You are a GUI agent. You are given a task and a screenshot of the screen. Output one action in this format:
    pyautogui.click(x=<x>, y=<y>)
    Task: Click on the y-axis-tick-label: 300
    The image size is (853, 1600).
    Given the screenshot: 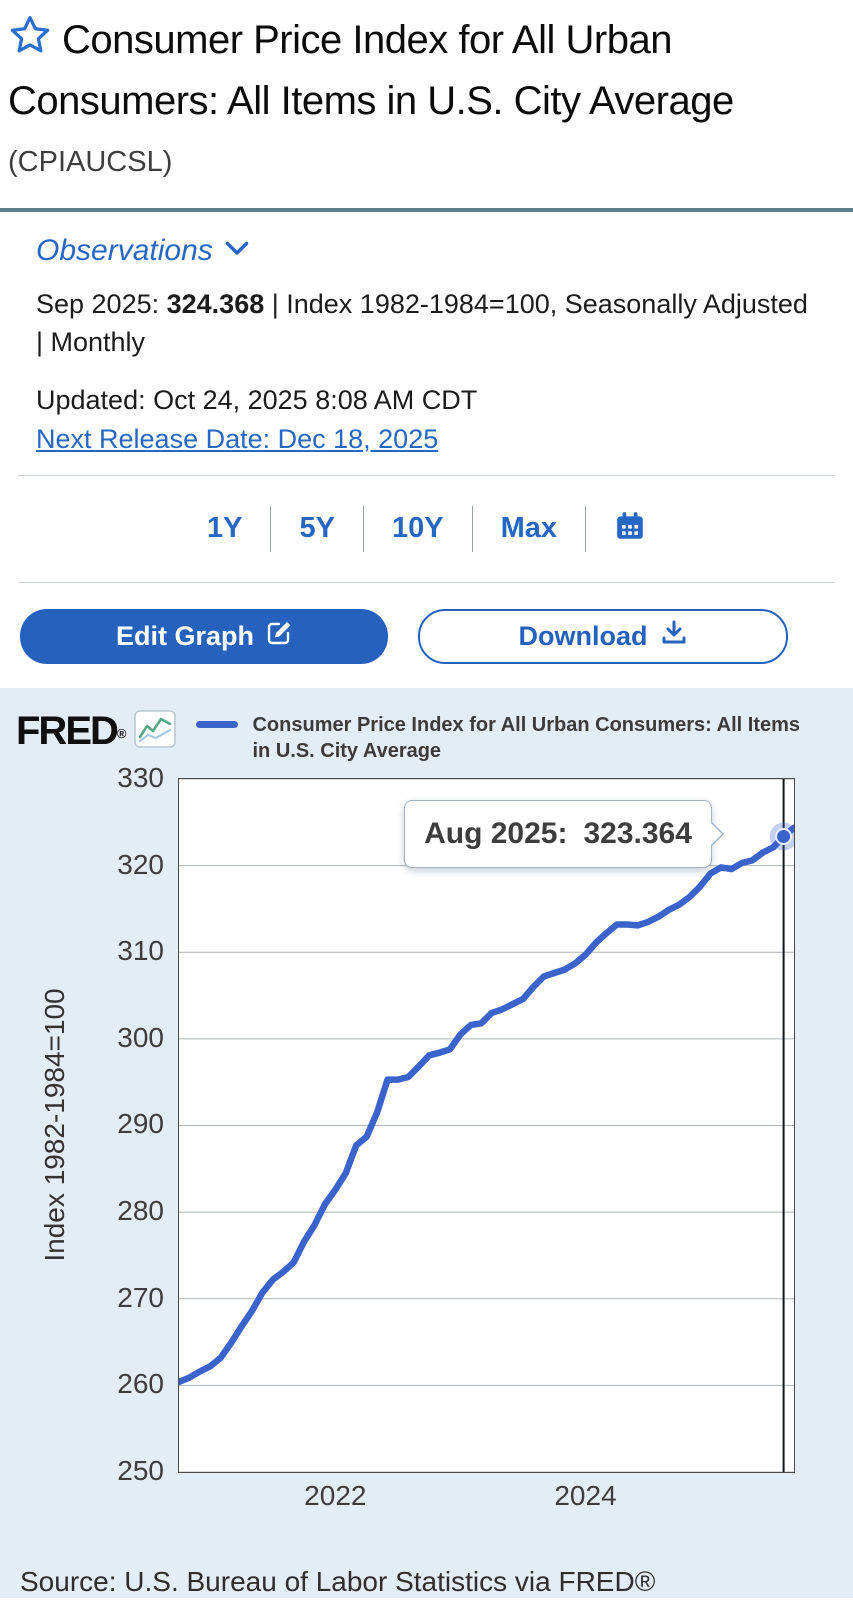 What is the action you would take?
    pyautogui.click(x=140, y=1037)
    